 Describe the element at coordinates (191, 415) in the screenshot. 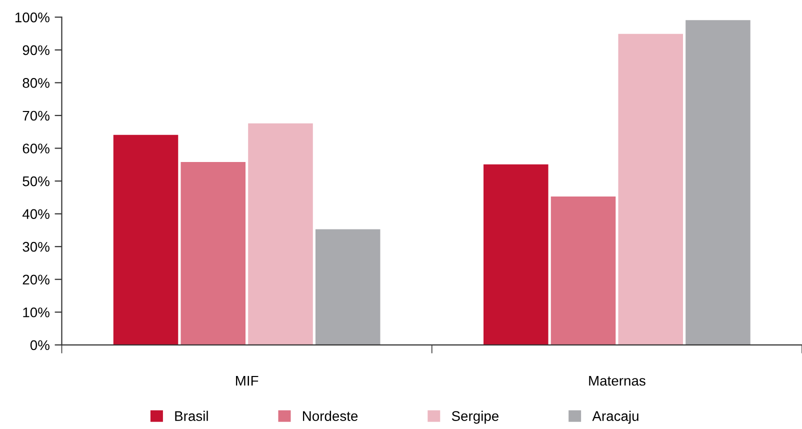

I see `legend-label: Brasil` at that location.